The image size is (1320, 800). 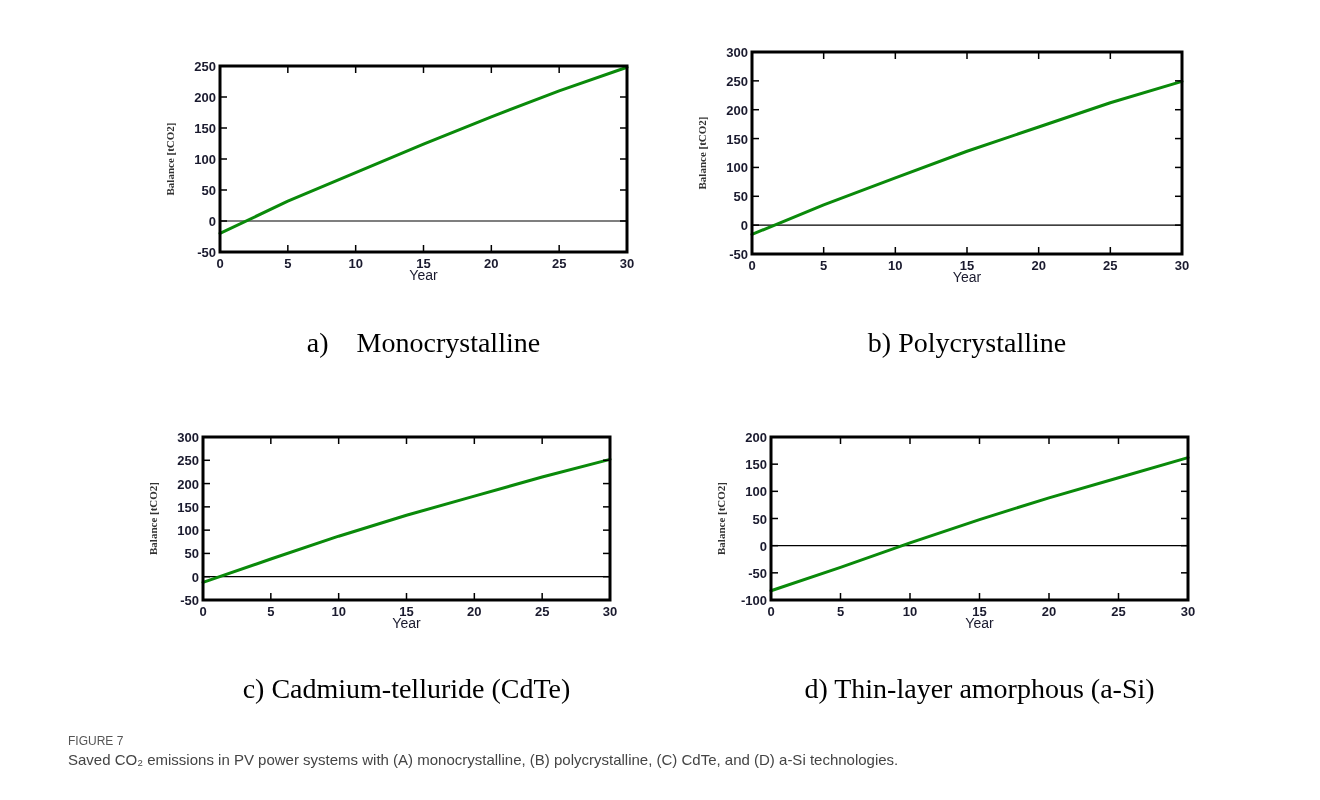 I want to click on text: Saved CO₂ emissions in PV power systems with (A) monocrystalline, (B) polycrystalline, (C) CdTe, and (D) a-Si technologies., so click(x=483, y=759).